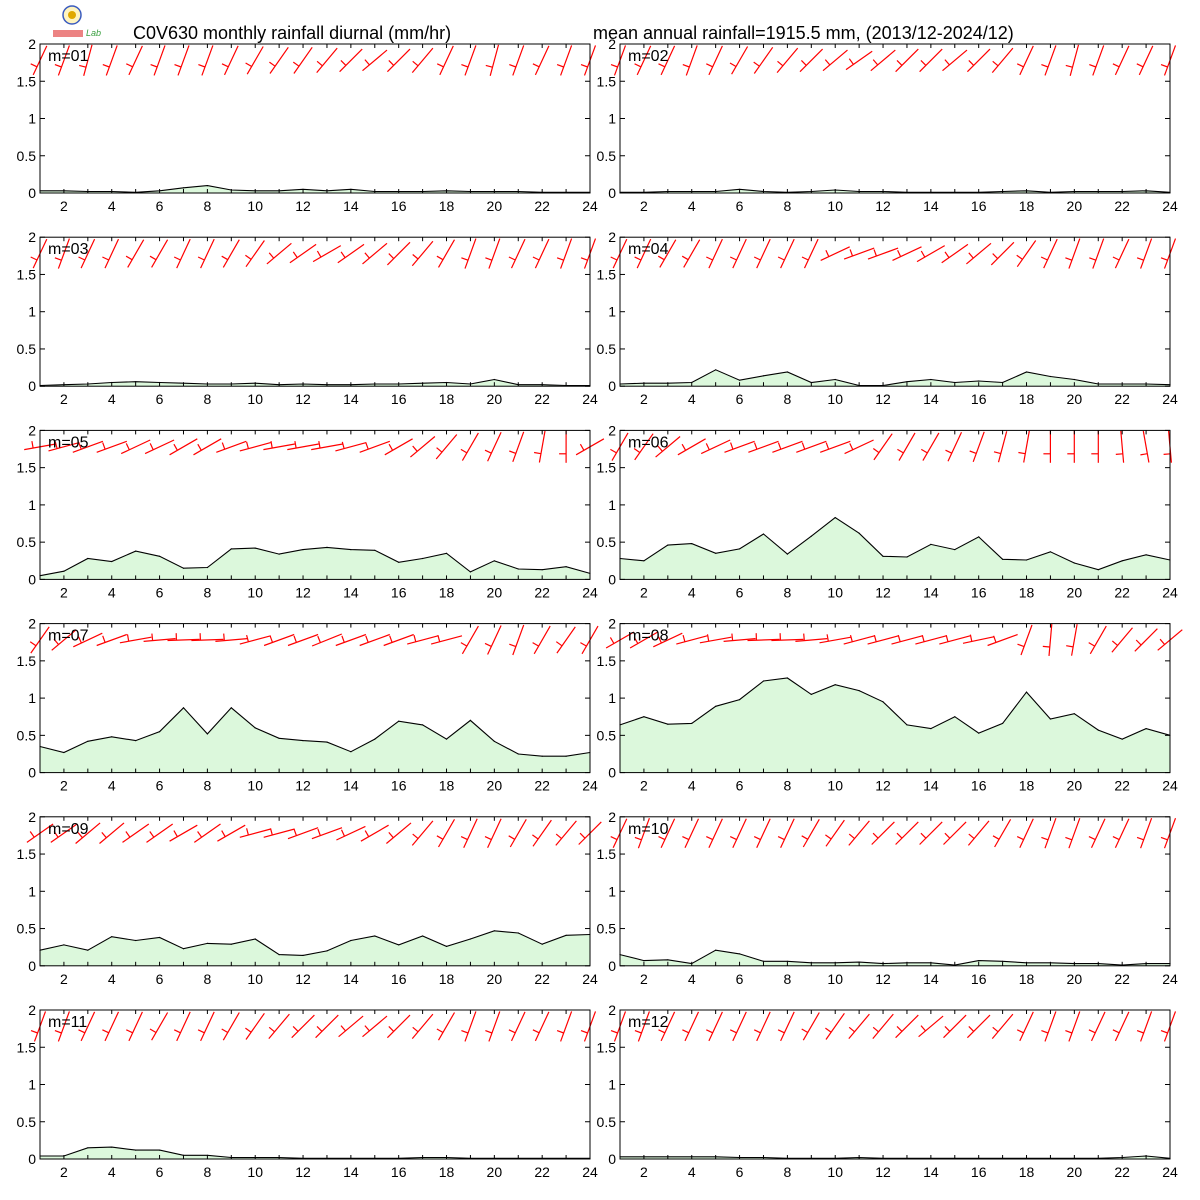  I want to click on x-tick-label: 22, so click(542, 206).